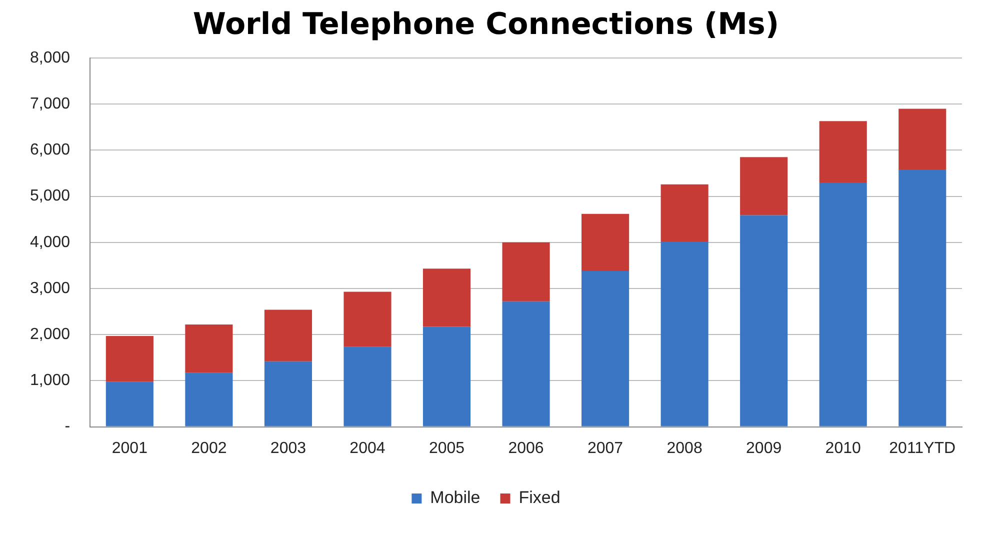 The width and height of the screenshot is (982, 547). Describe the element at coordinates (50, 57) in the screenshot. I see `y-tick-label: 8,000` at that location.